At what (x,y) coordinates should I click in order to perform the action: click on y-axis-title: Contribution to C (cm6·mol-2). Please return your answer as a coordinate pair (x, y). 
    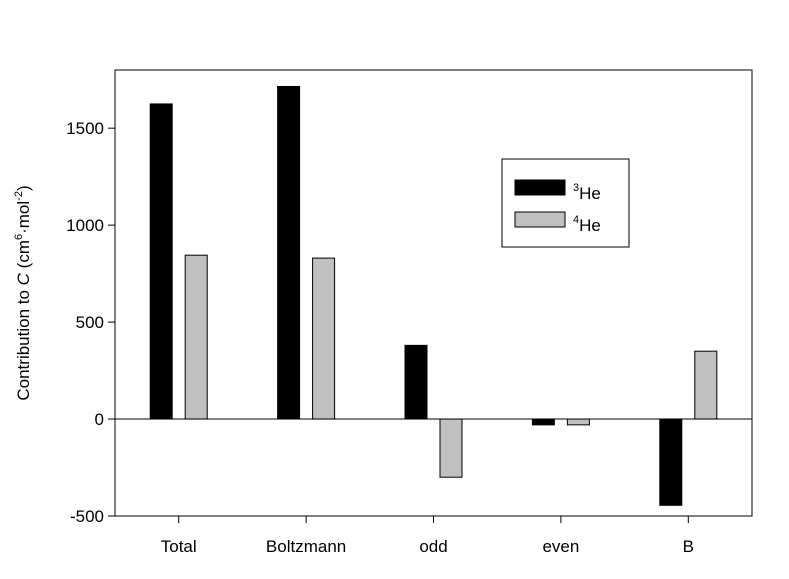
    Looking at the image, I should click on (23, 292).